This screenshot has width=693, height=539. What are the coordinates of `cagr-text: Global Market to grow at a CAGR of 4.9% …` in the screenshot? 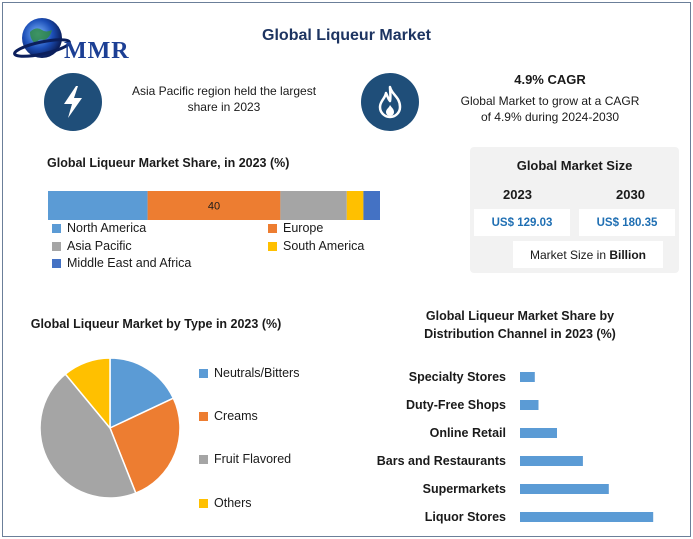 It's located at (550, 109).